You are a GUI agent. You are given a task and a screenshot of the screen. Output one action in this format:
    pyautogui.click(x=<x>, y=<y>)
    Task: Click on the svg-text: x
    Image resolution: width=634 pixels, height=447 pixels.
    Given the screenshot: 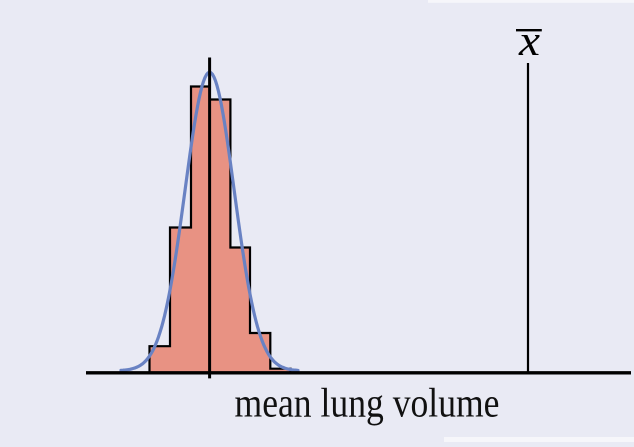 What is the action you would take?
    pyautogui.click(x=529, y=41)
    